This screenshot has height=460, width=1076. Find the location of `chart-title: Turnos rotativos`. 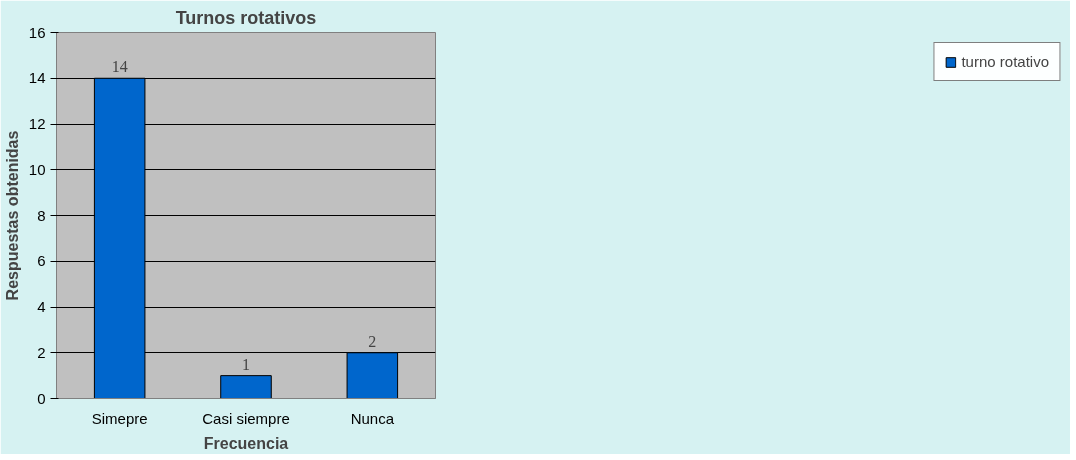

chart-title: Turnos rotativos is located at coordinates (246, 17).